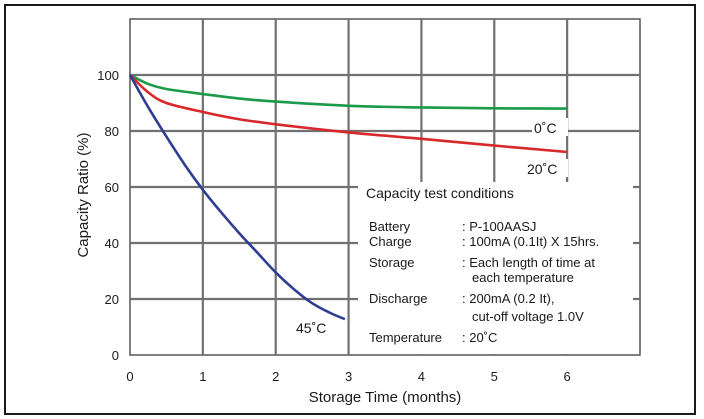 This screenshot has height=419, width=704. I want to click on condition-value: cut-off voltage 1.0V, so click(528, 316).